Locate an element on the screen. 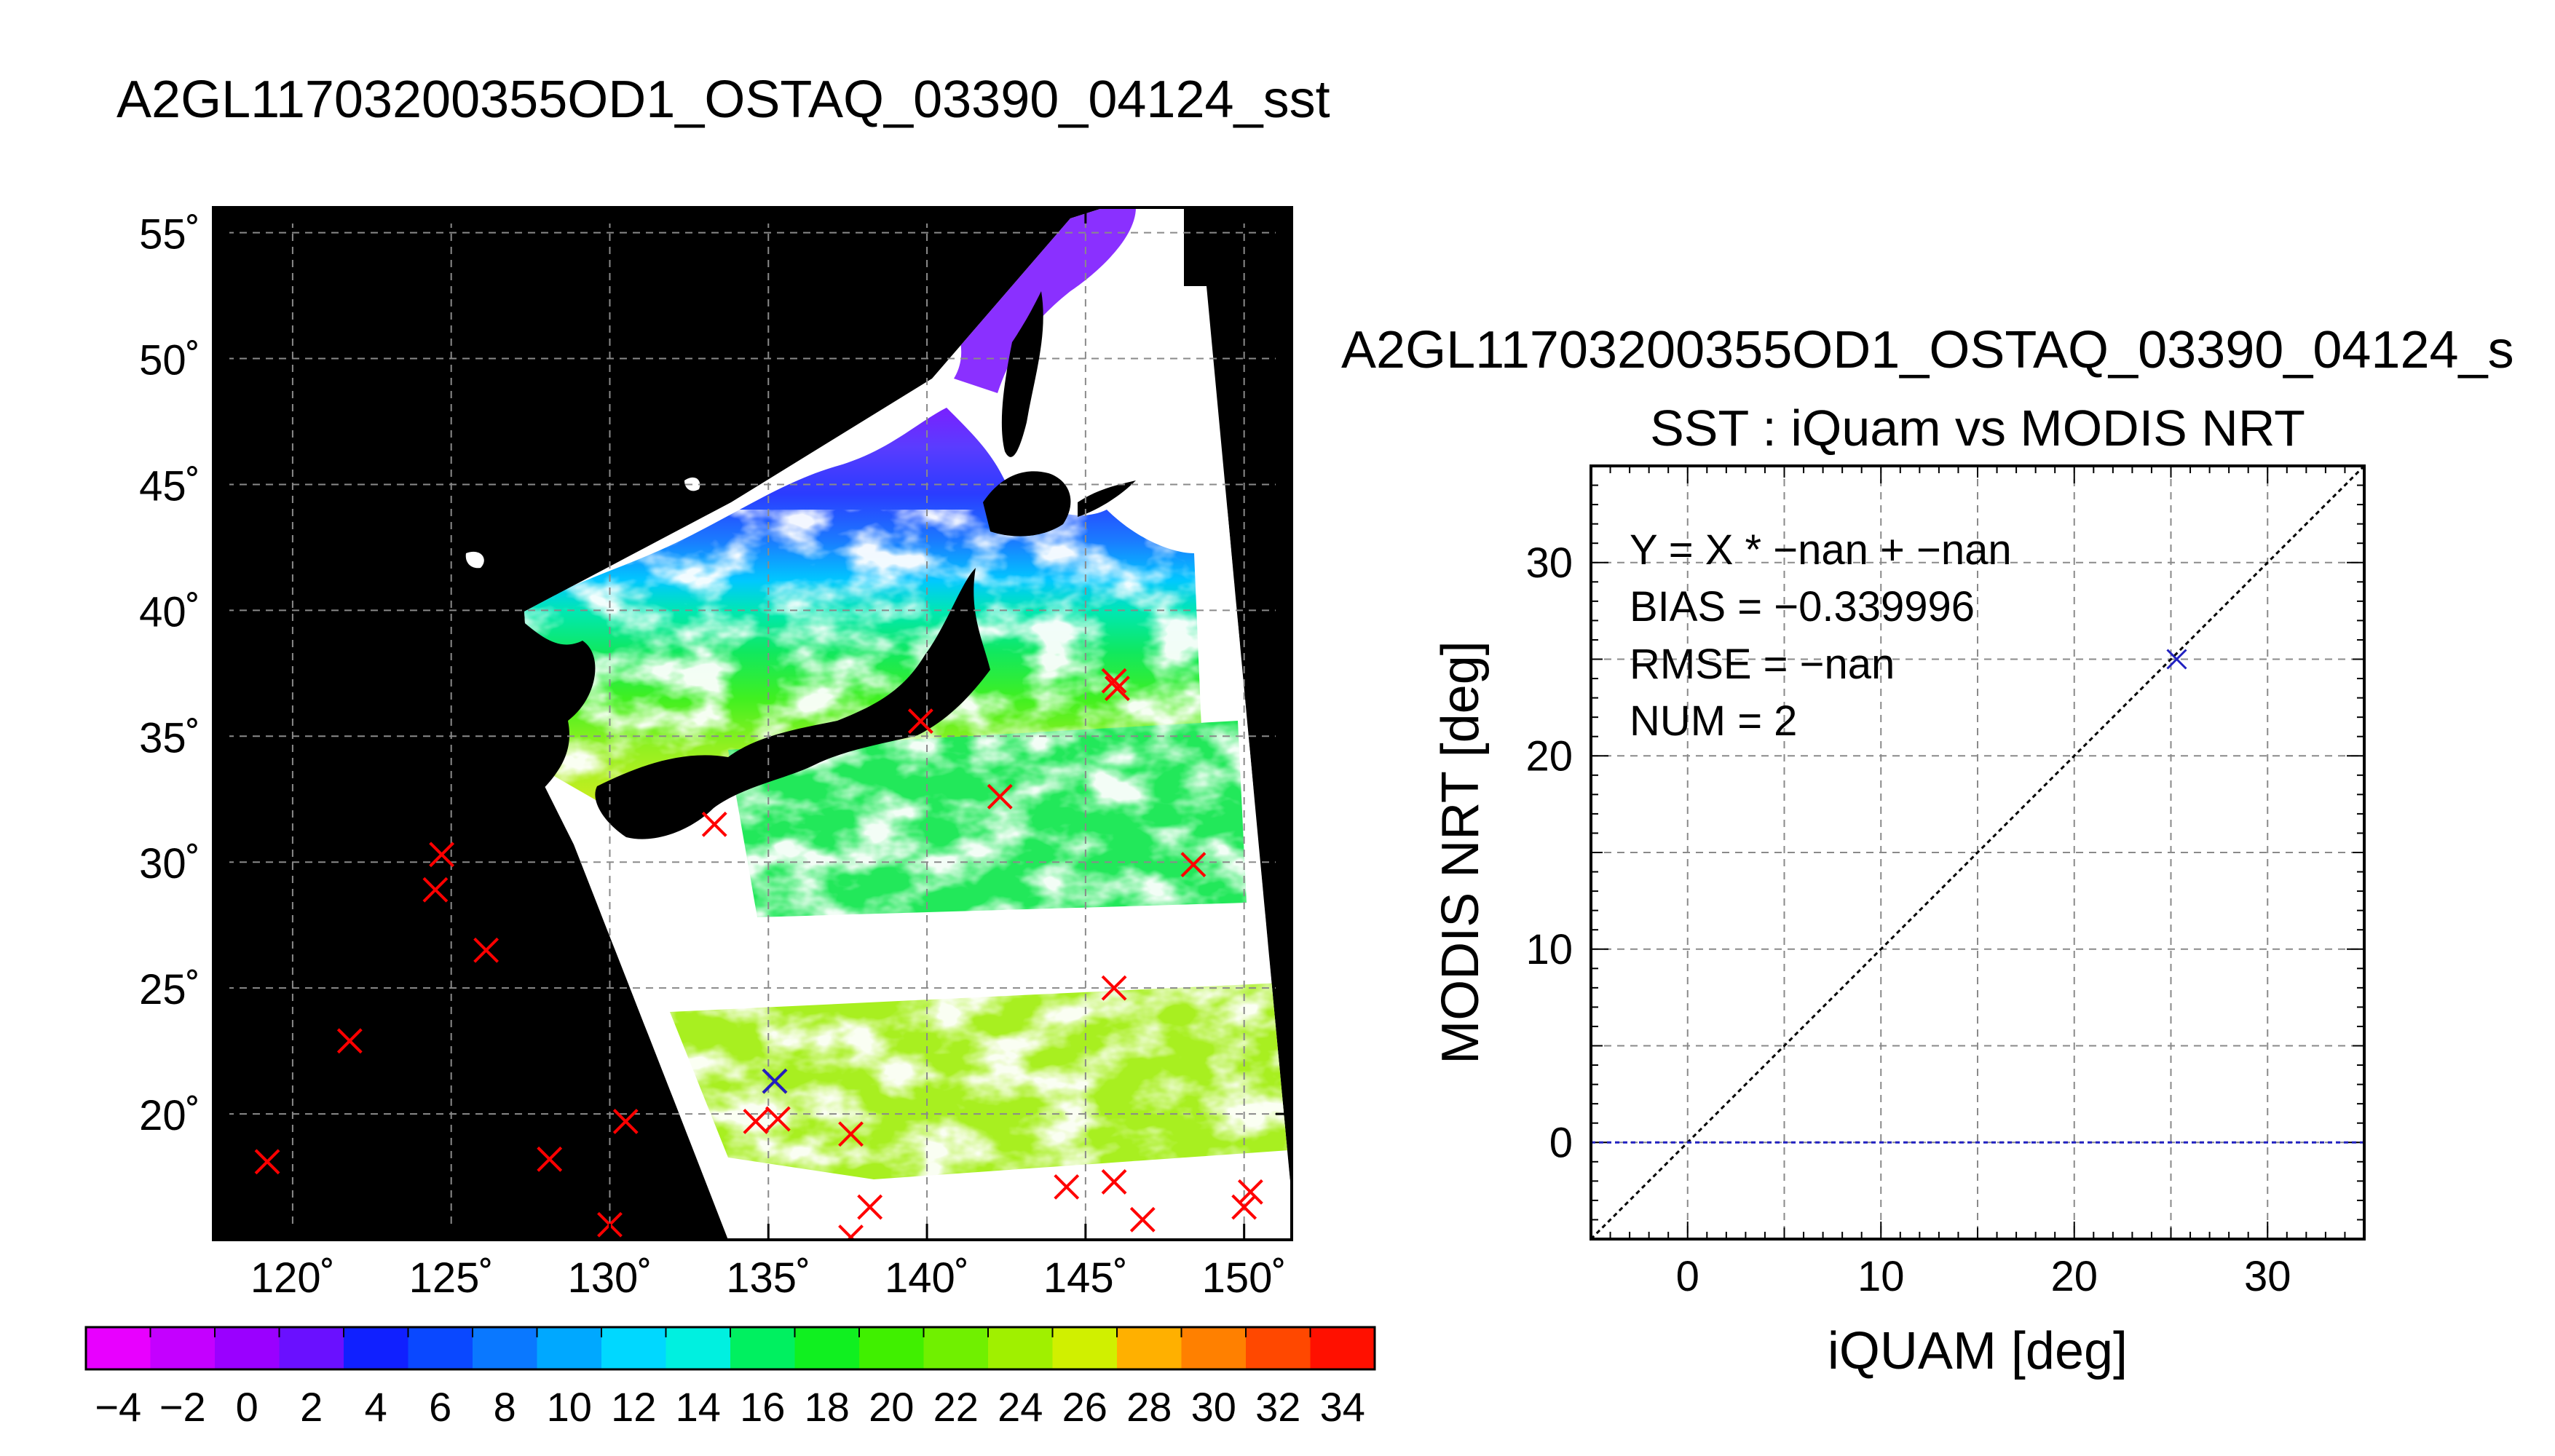 The image size is (2555, 1456). map-title: A2GL11703200355OD1_OSTAQ_03390_04124_sst is located at coordinates (723, 100).